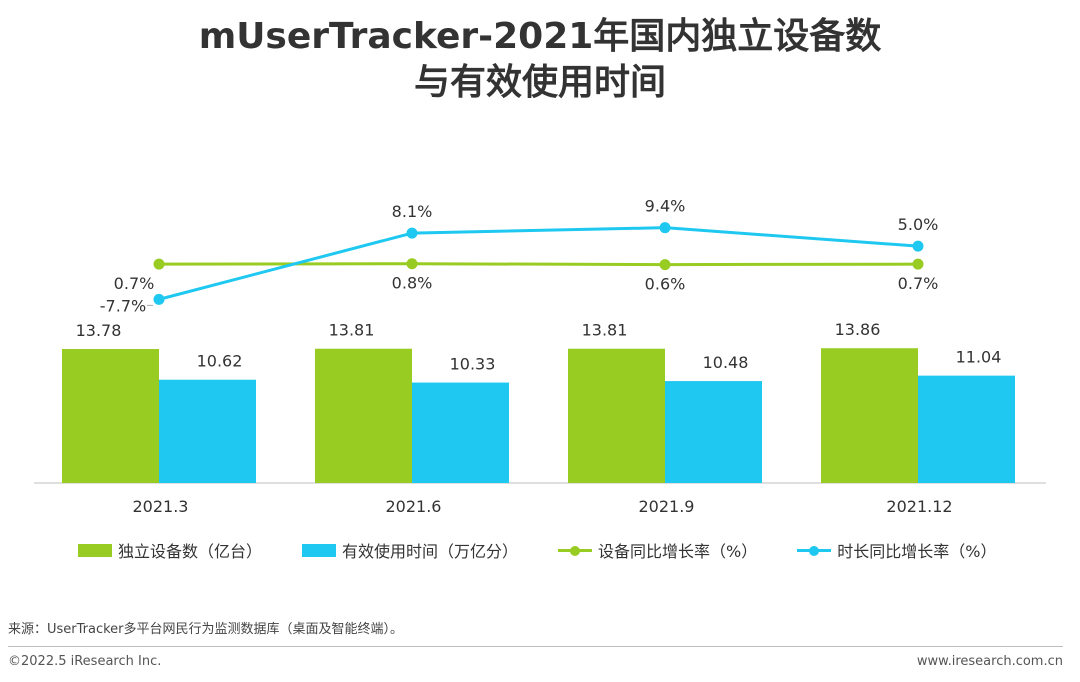 The image size is (1080, 682). What do you see at coordinates (535, 646) in the screenshot?
I see `footer-divider` at bounding box center [535, 646].